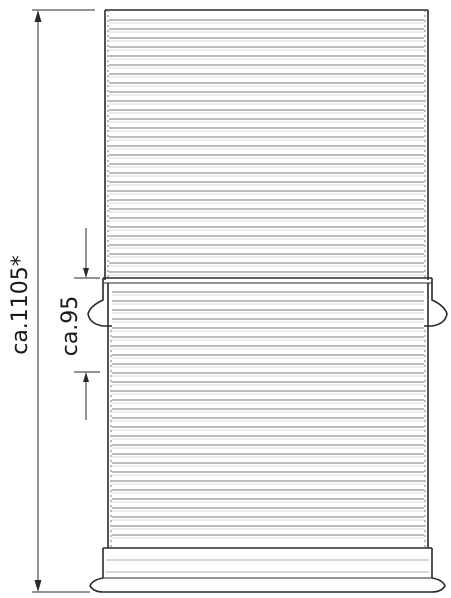 Image resolution: width=451 pixels, height=598 pixels. I want to click on joint-coupling, so click(267, 302).